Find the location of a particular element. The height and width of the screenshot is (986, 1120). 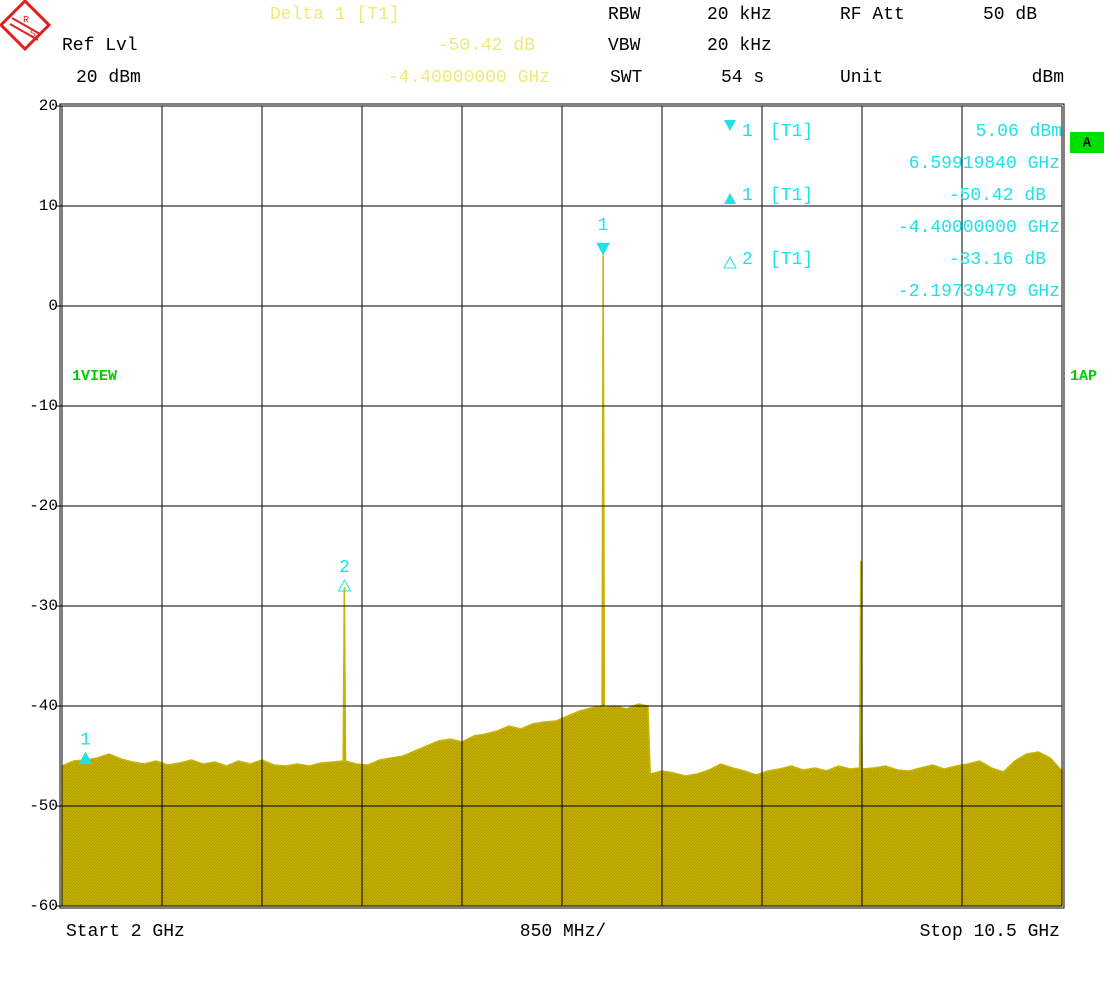

trace-badge-box is located at coordinates (1087, 142).